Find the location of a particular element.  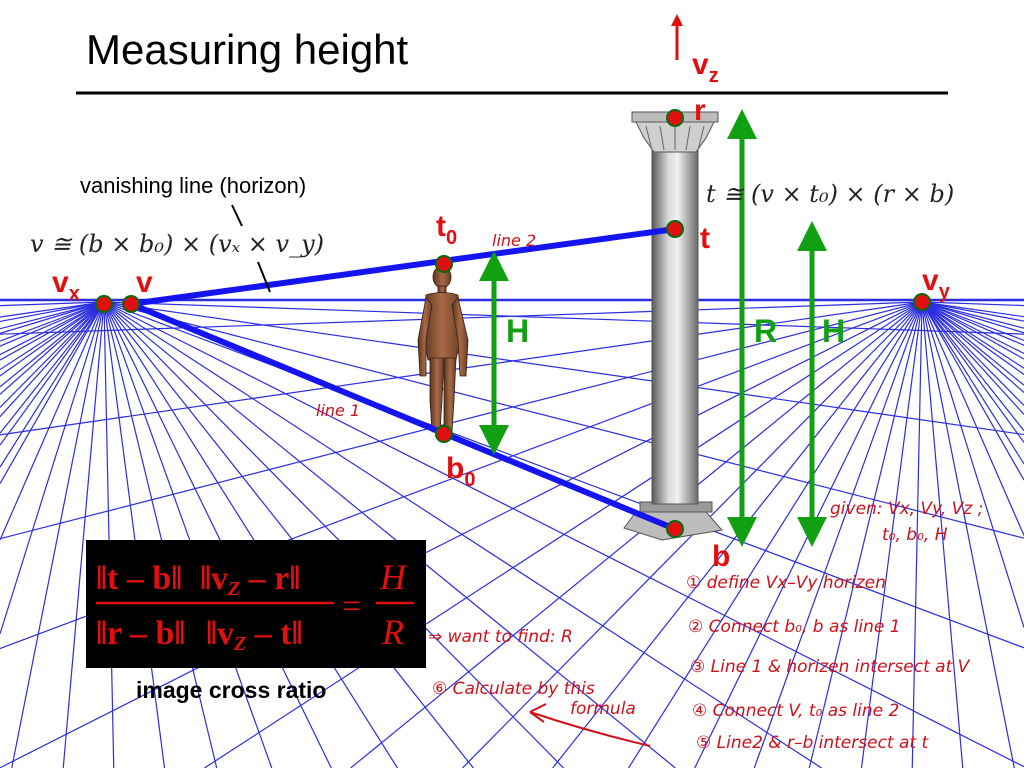

cross-ratio-formula: ‖t – b‖ ‖vZ – r‖ ‖r – b‖ ‖vZ – t‖ = H R is located at coordinates (255, 606).